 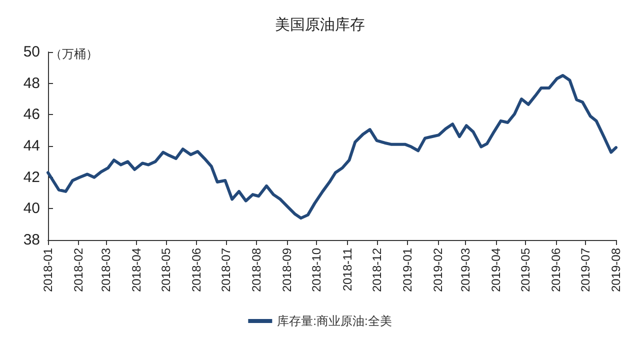 I want to click on x-tick-label: 2018-10, so click(x=317, y=270).